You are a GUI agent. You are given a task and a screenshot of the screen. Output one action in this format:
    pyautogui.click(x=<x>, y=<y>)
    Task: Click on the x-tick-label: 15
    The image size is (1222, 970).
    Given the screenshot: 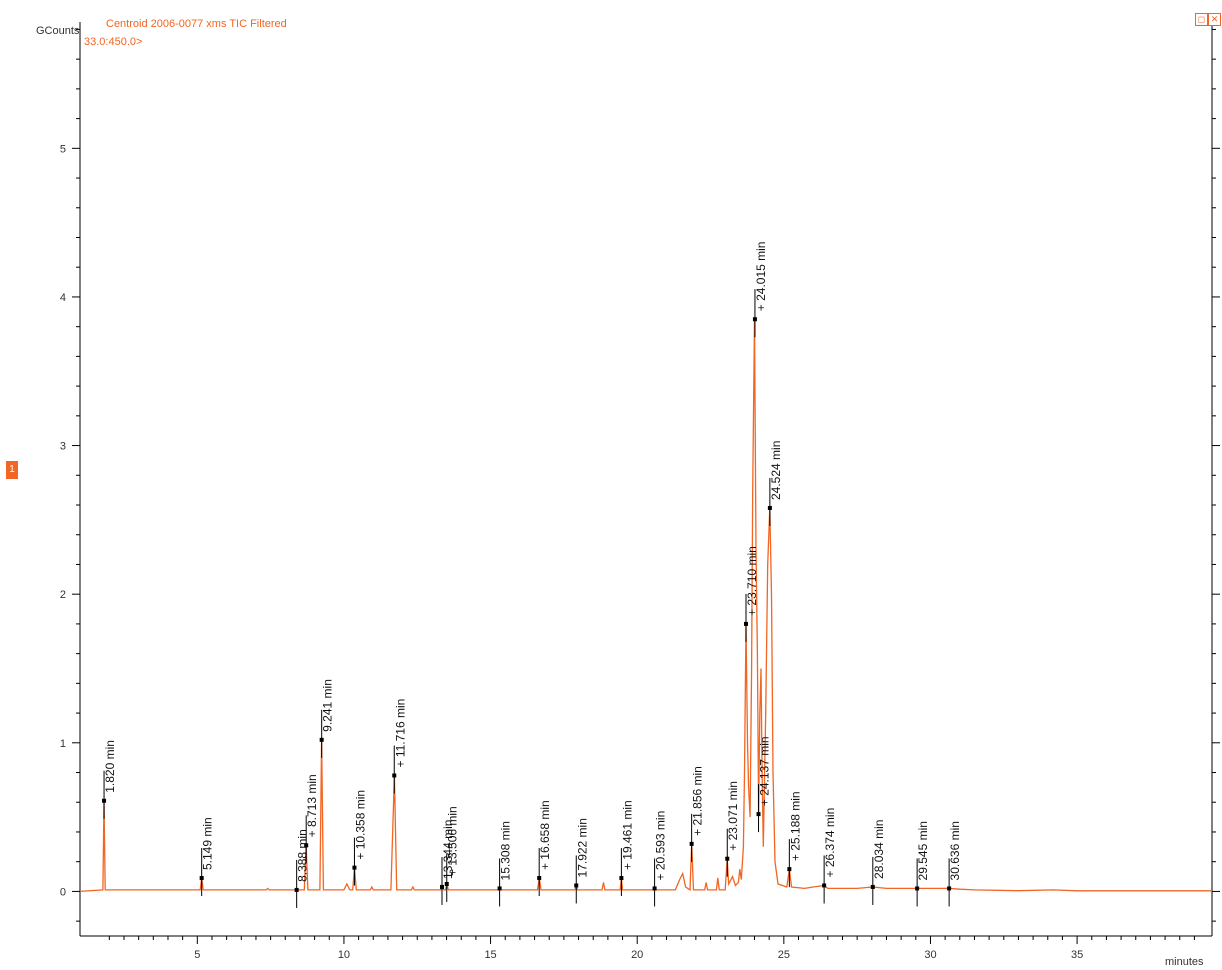 What is the action you would take?
    pyautogui.click(x=490, y=955)
    